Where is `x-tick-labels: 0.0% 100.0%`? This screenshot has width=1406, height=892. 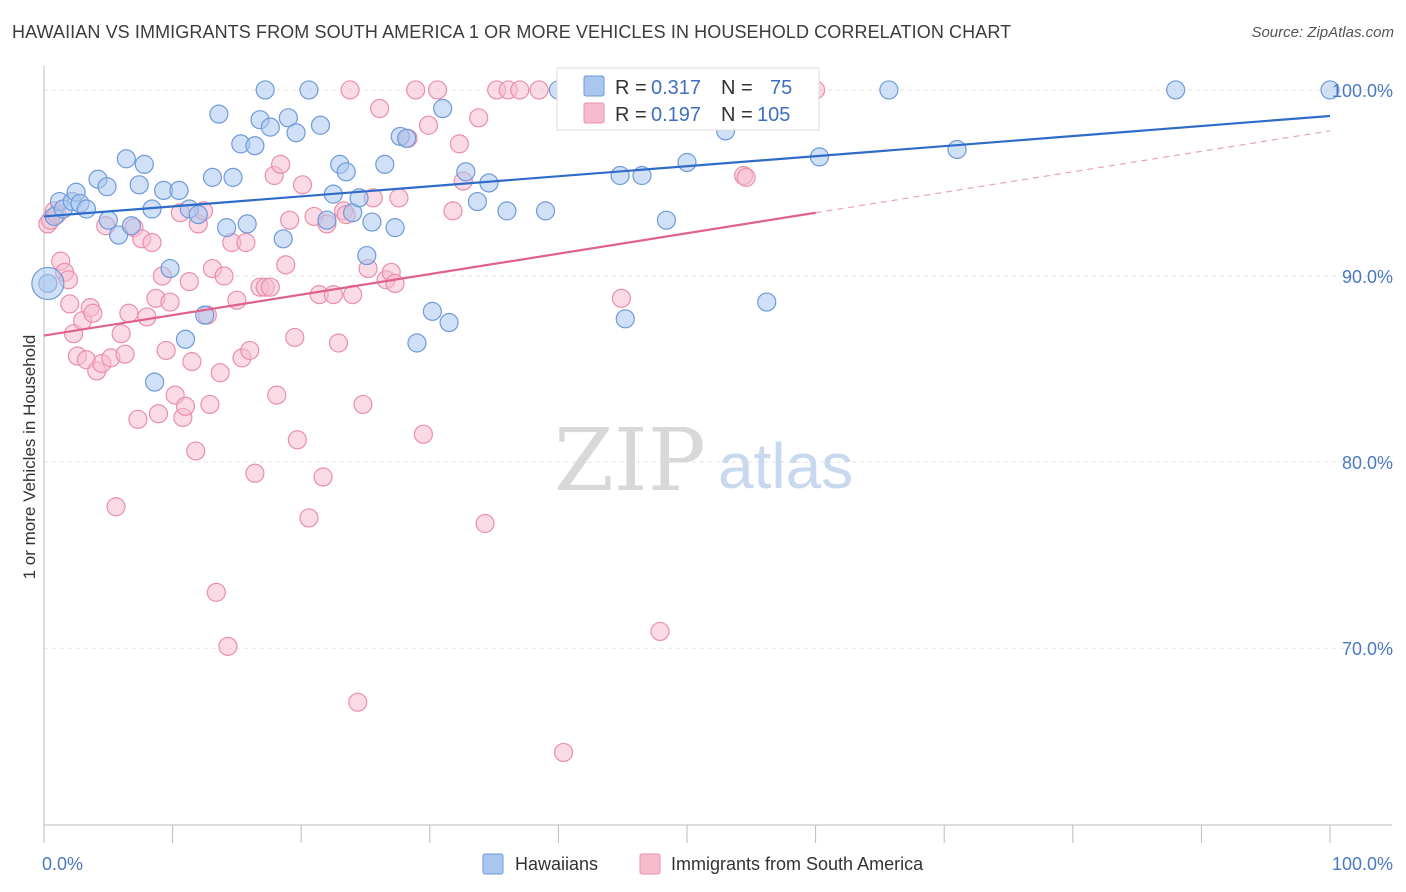 x-tick-labels: 0.0% 100.0% is located at coordinates (717, 864).